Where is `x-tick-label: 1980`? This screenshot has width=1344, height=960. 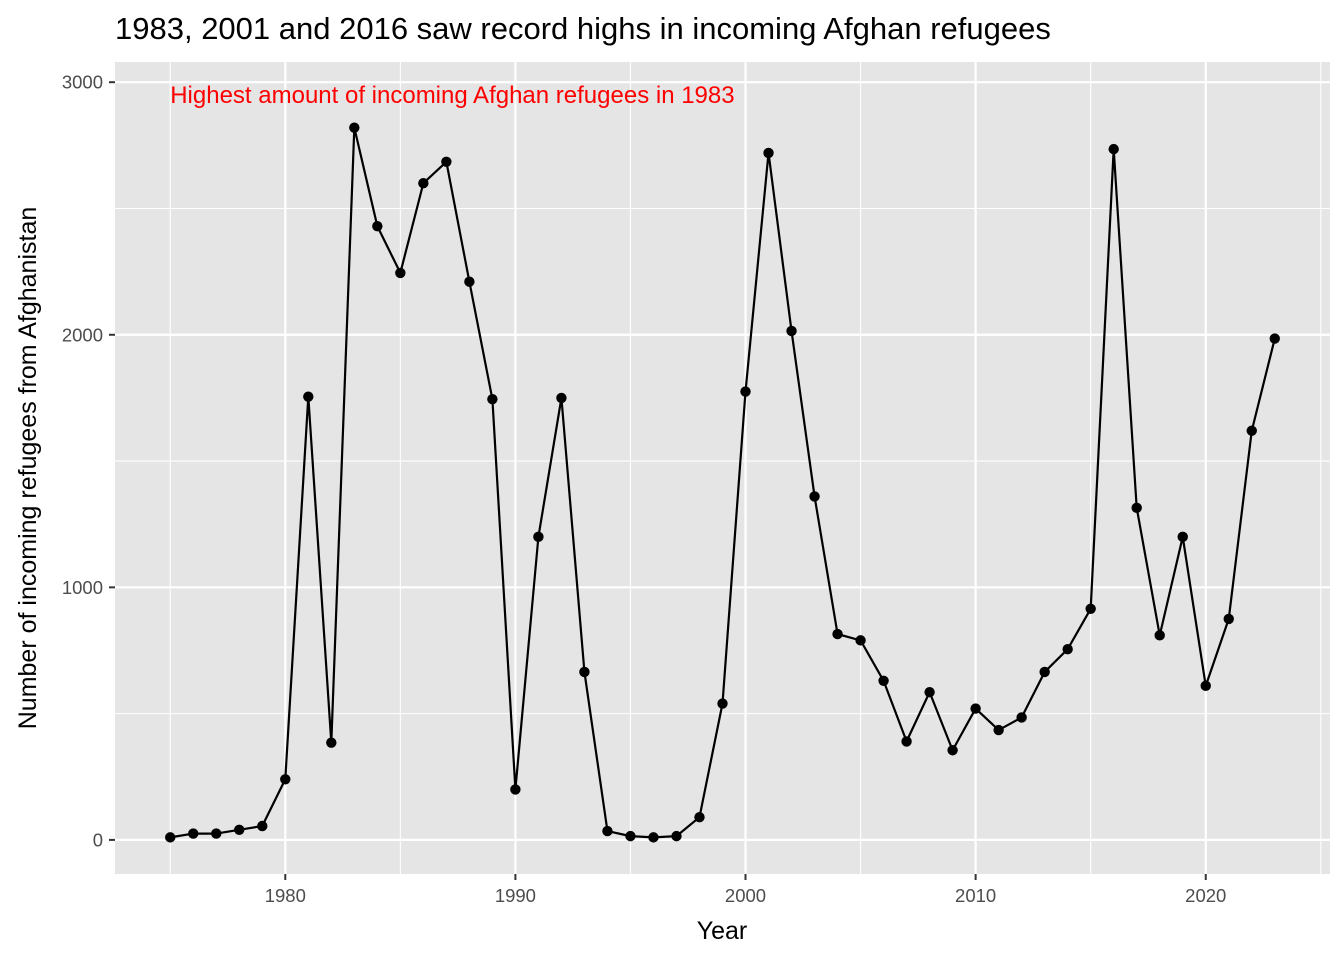
x-tick-label: 1980 is located at coordinates (285, 895).